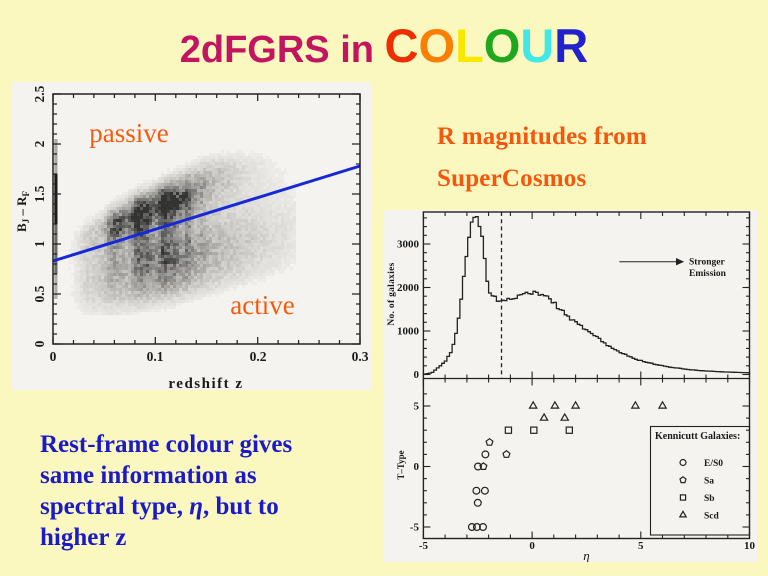  I want to click on svg-text: 0.3, so click(360, 356).